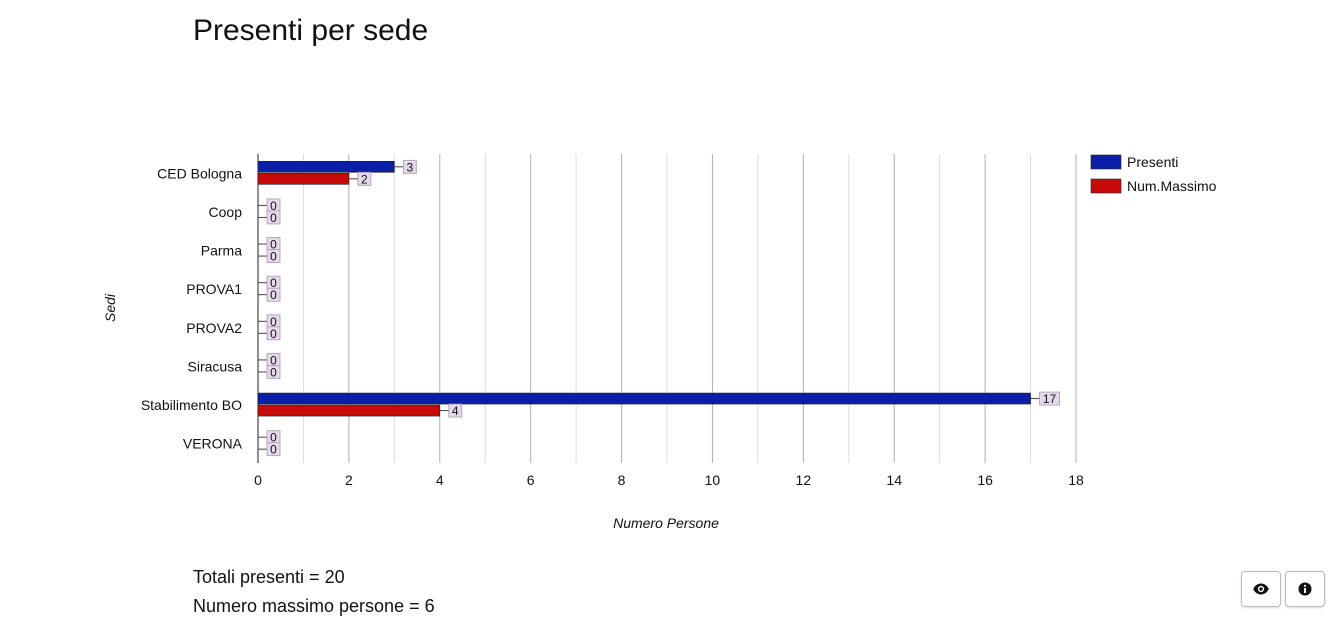 The height and width of the screenshot is (618, 1335). Describe the element at coordinates (440, 480) in the screenshot. I see `x-tick-label: 4` at that location.